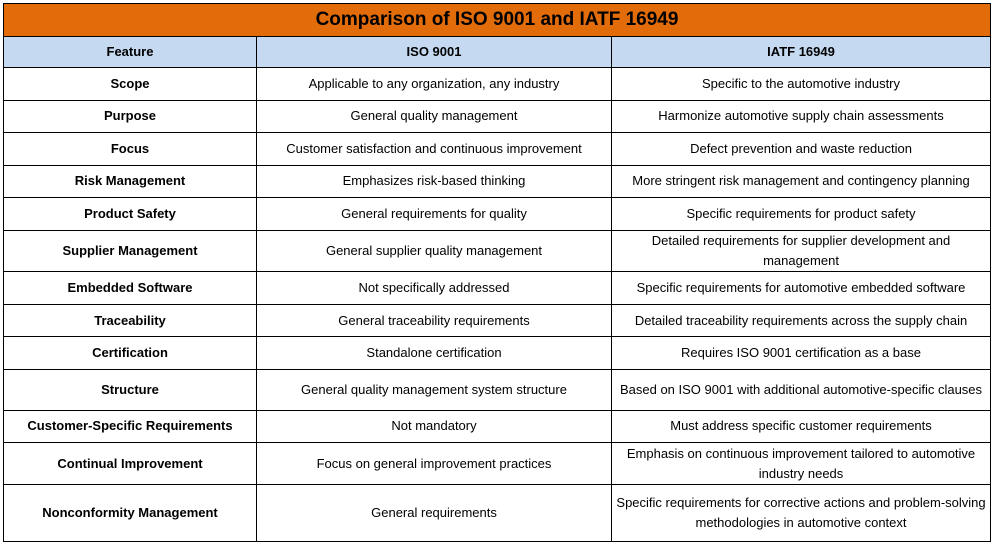 This screenshot has height=547, width=992. Describe the element at coordinates (130, 149) in the screenshot. I see `feature-cell: Focus` at that location.